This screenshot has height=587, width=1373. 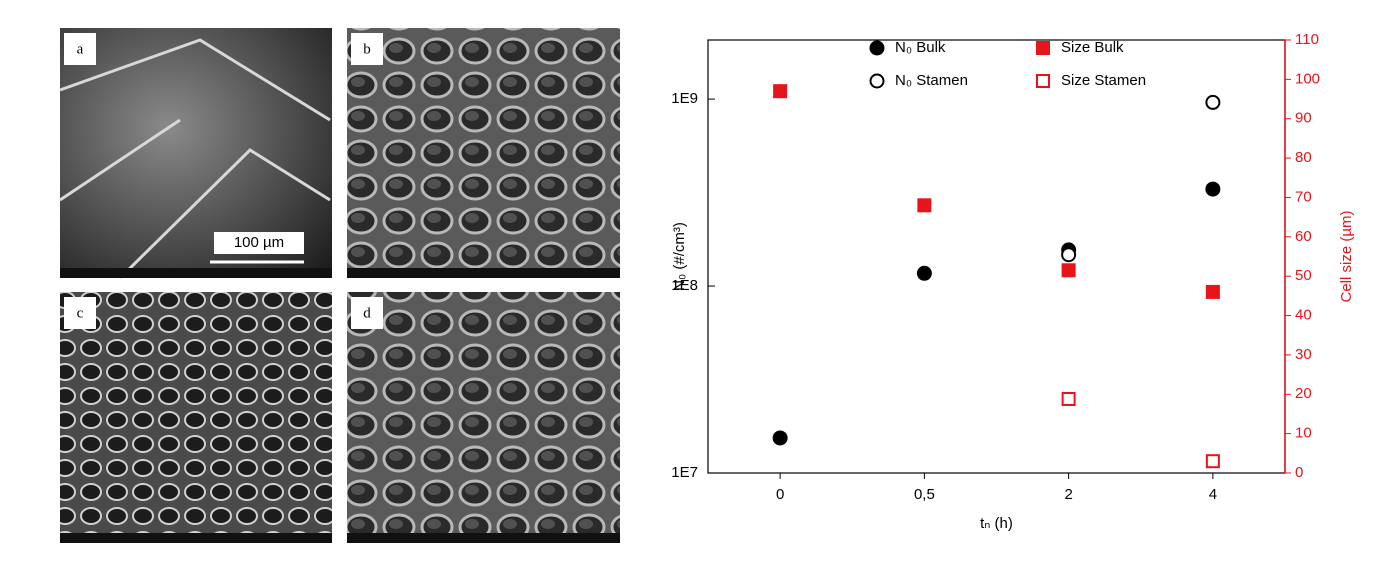 I want to click on y-tick-label: 1E8, so click(x=684, y=285).